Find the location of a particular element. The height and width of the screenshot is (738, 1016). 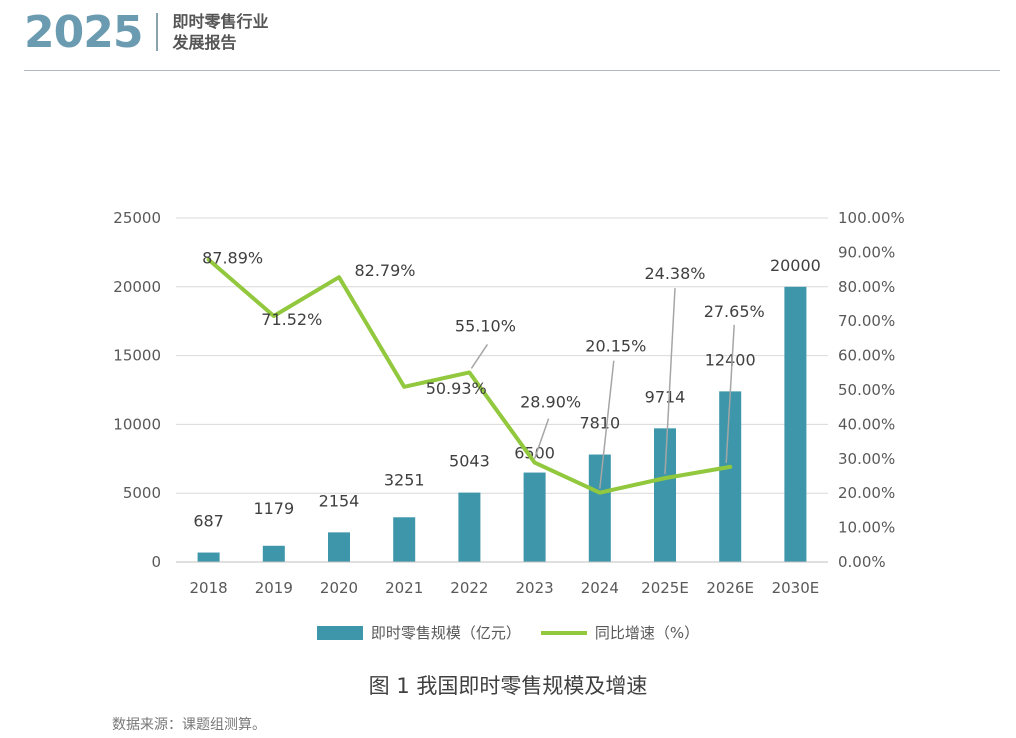

legend-label-bar: 即时零售规模（亿元） is located at coordinates (445, 633).